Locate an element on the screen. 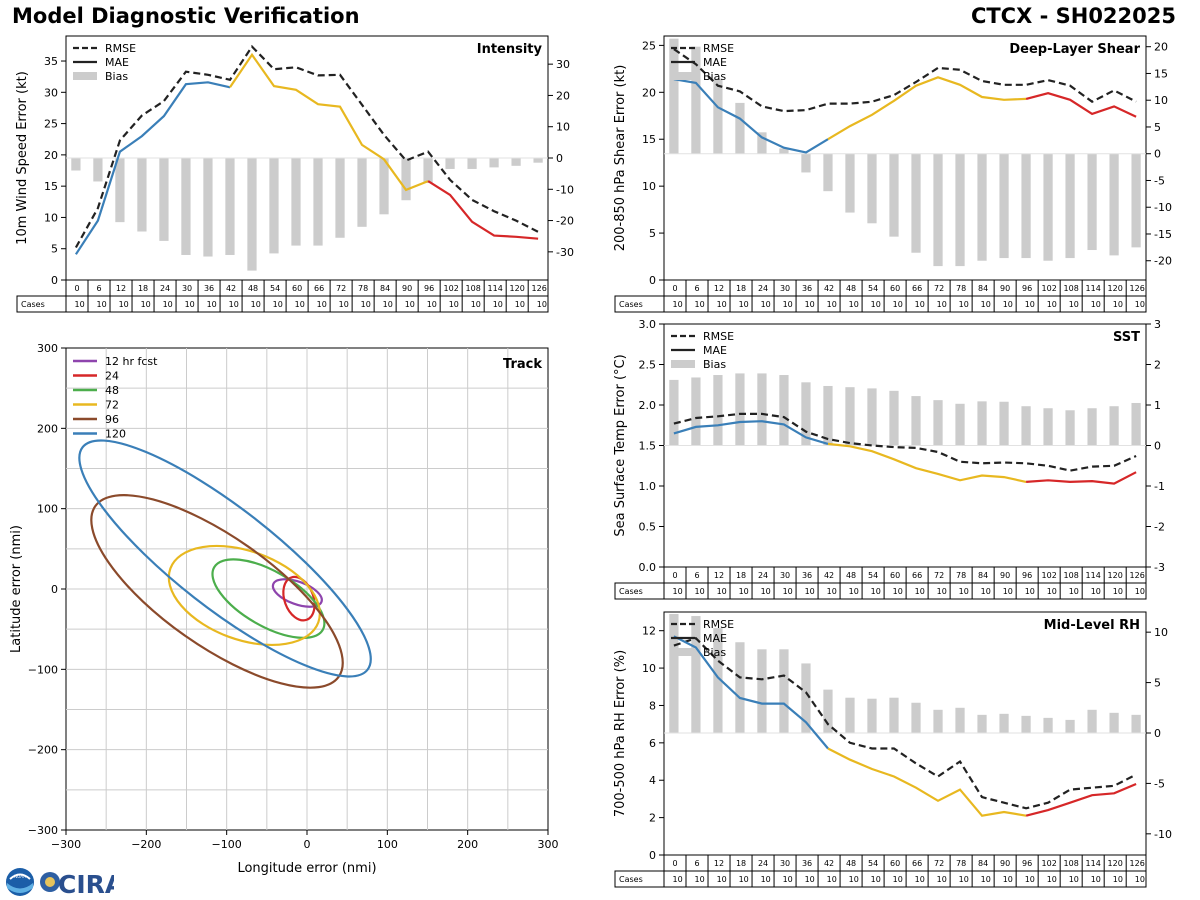 The width and height of the screenshot is (1200, 900). left-axis: 0 5 10 15 20 25 is located at coordinates (653, 163).